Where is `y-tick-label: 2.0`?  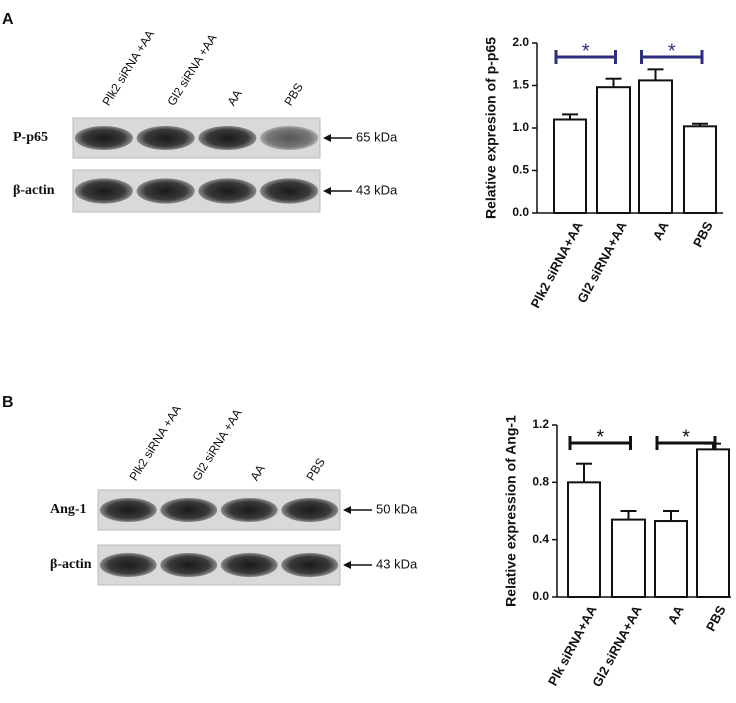 y-tick-label: 2.0 is located at coordinates (520, 42).